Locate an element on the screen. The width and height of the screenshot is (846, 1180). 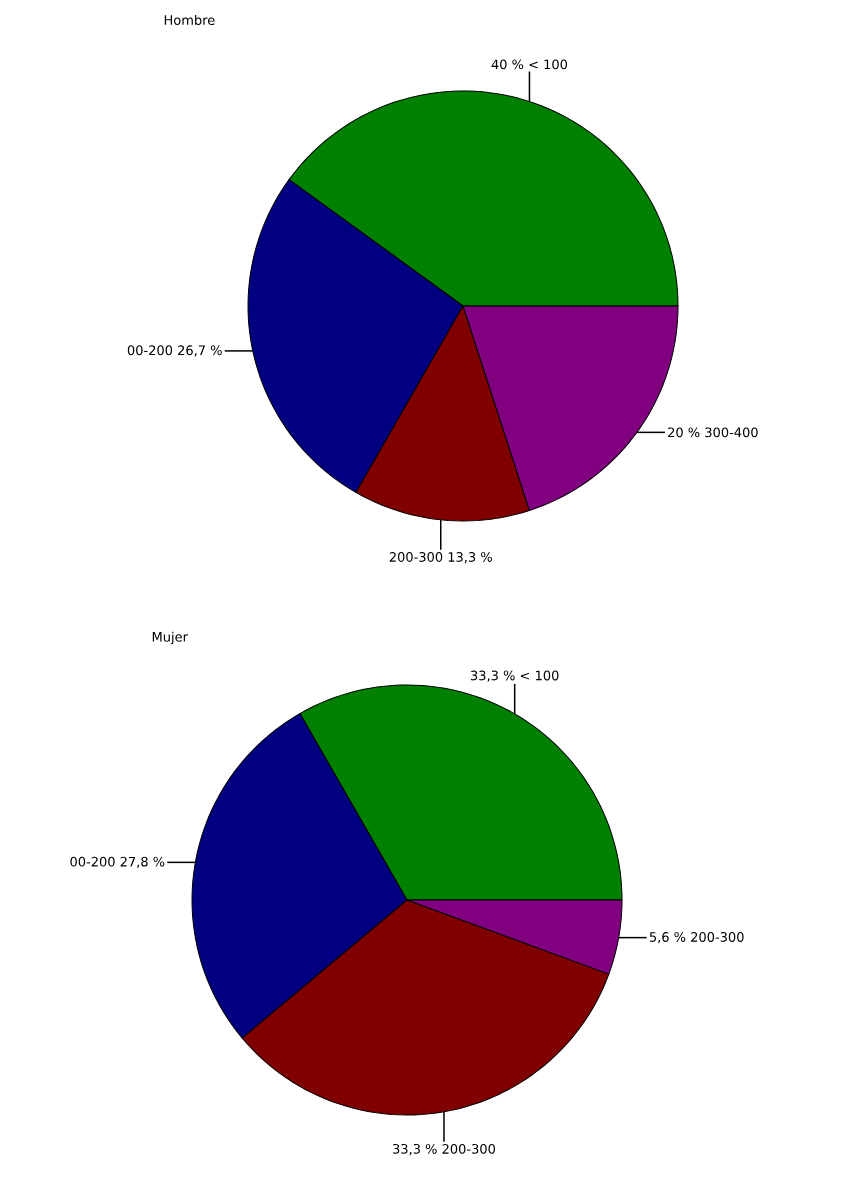
slice-label: 200-300 13,3 % is located at coordinates (440, 558).